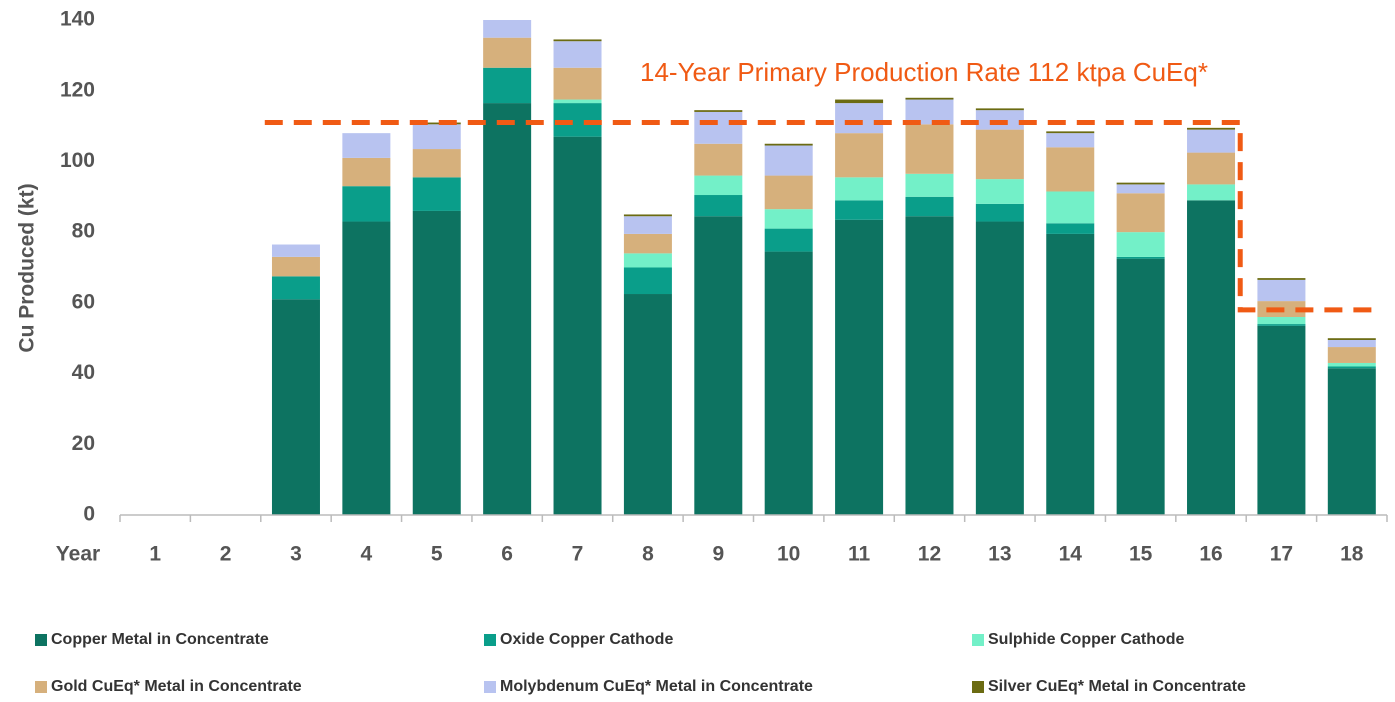 The width and height of the screenshot is (1395, 702). What do you see at coordinates (999, 554) in the screenshot?
I see `x-tick-label: 13` at bounding box center [999, 554].